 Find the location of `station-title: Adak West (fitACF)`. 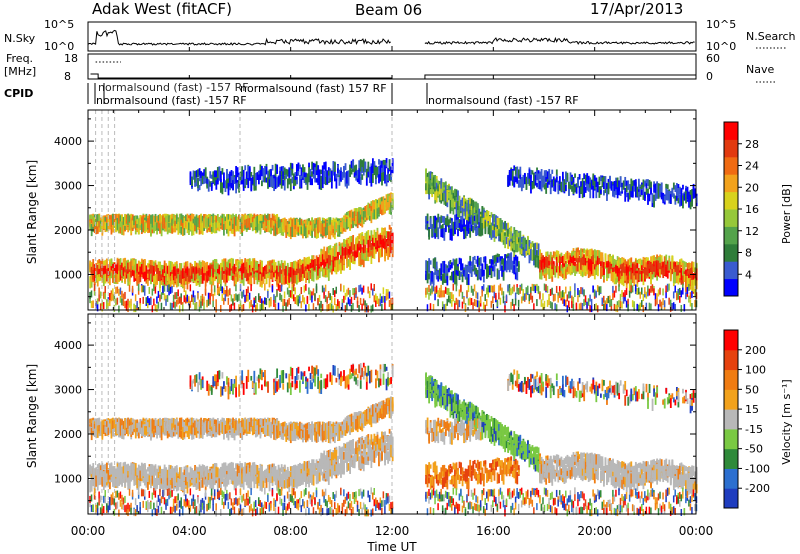

station-title: Adak West (fitACF) is located at coordinates (162, 9).